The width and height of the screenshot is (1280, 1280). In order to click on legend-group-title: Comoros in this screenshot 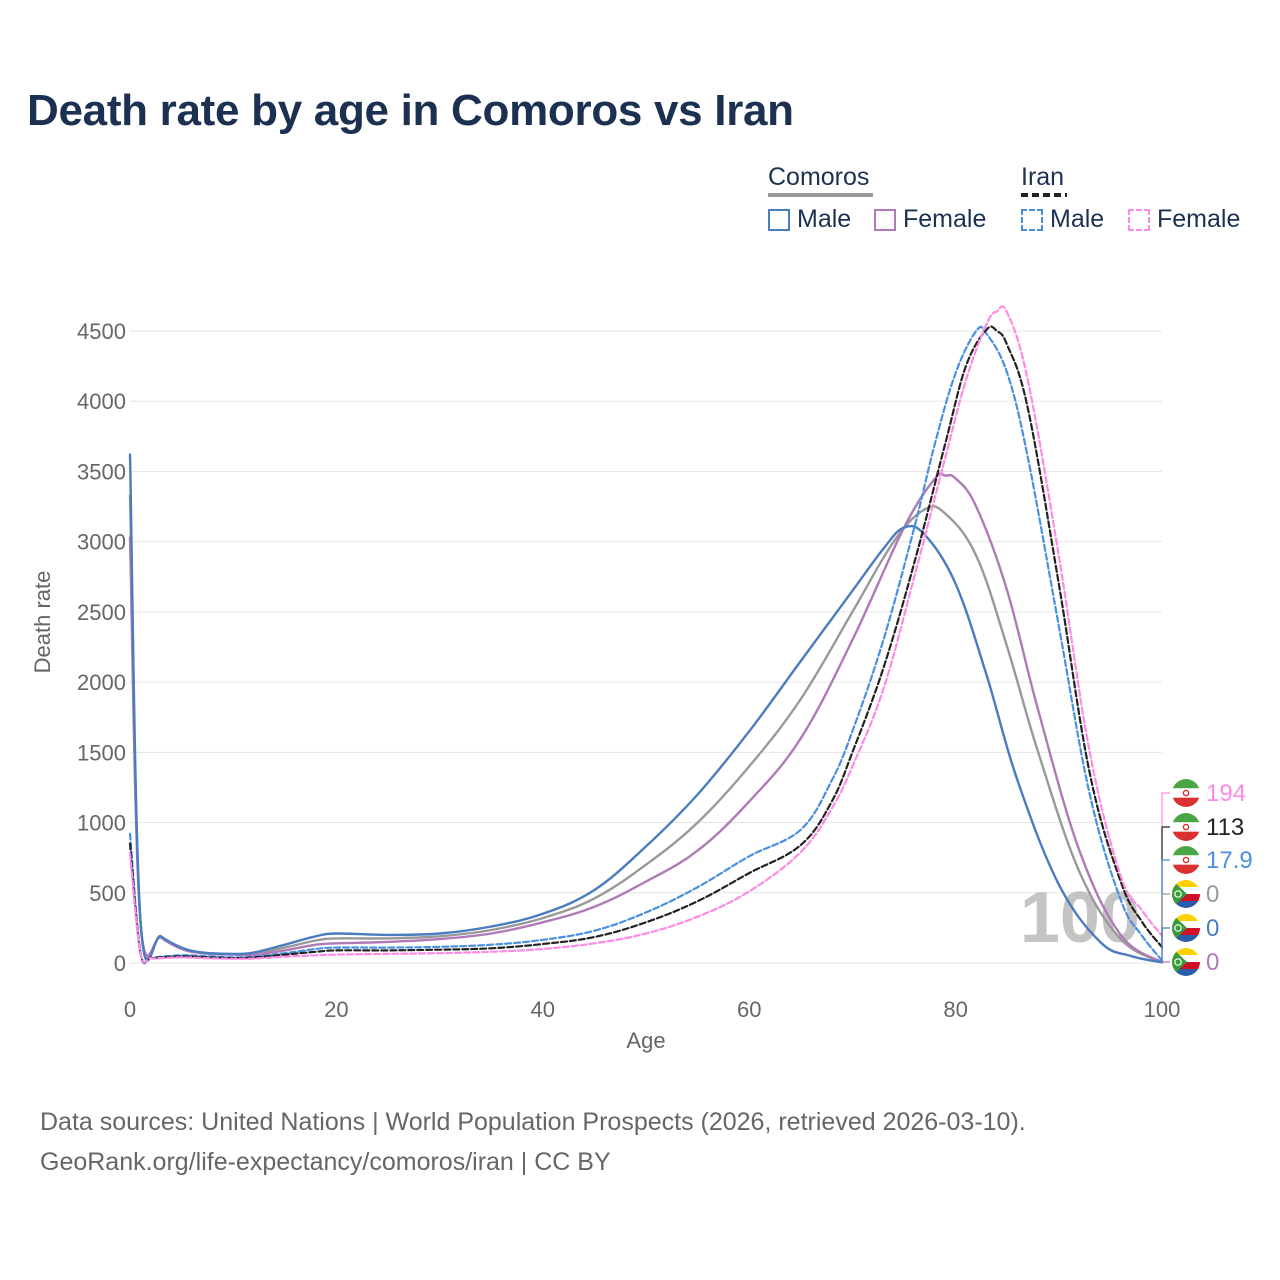, I will do `click(820, 180)`.